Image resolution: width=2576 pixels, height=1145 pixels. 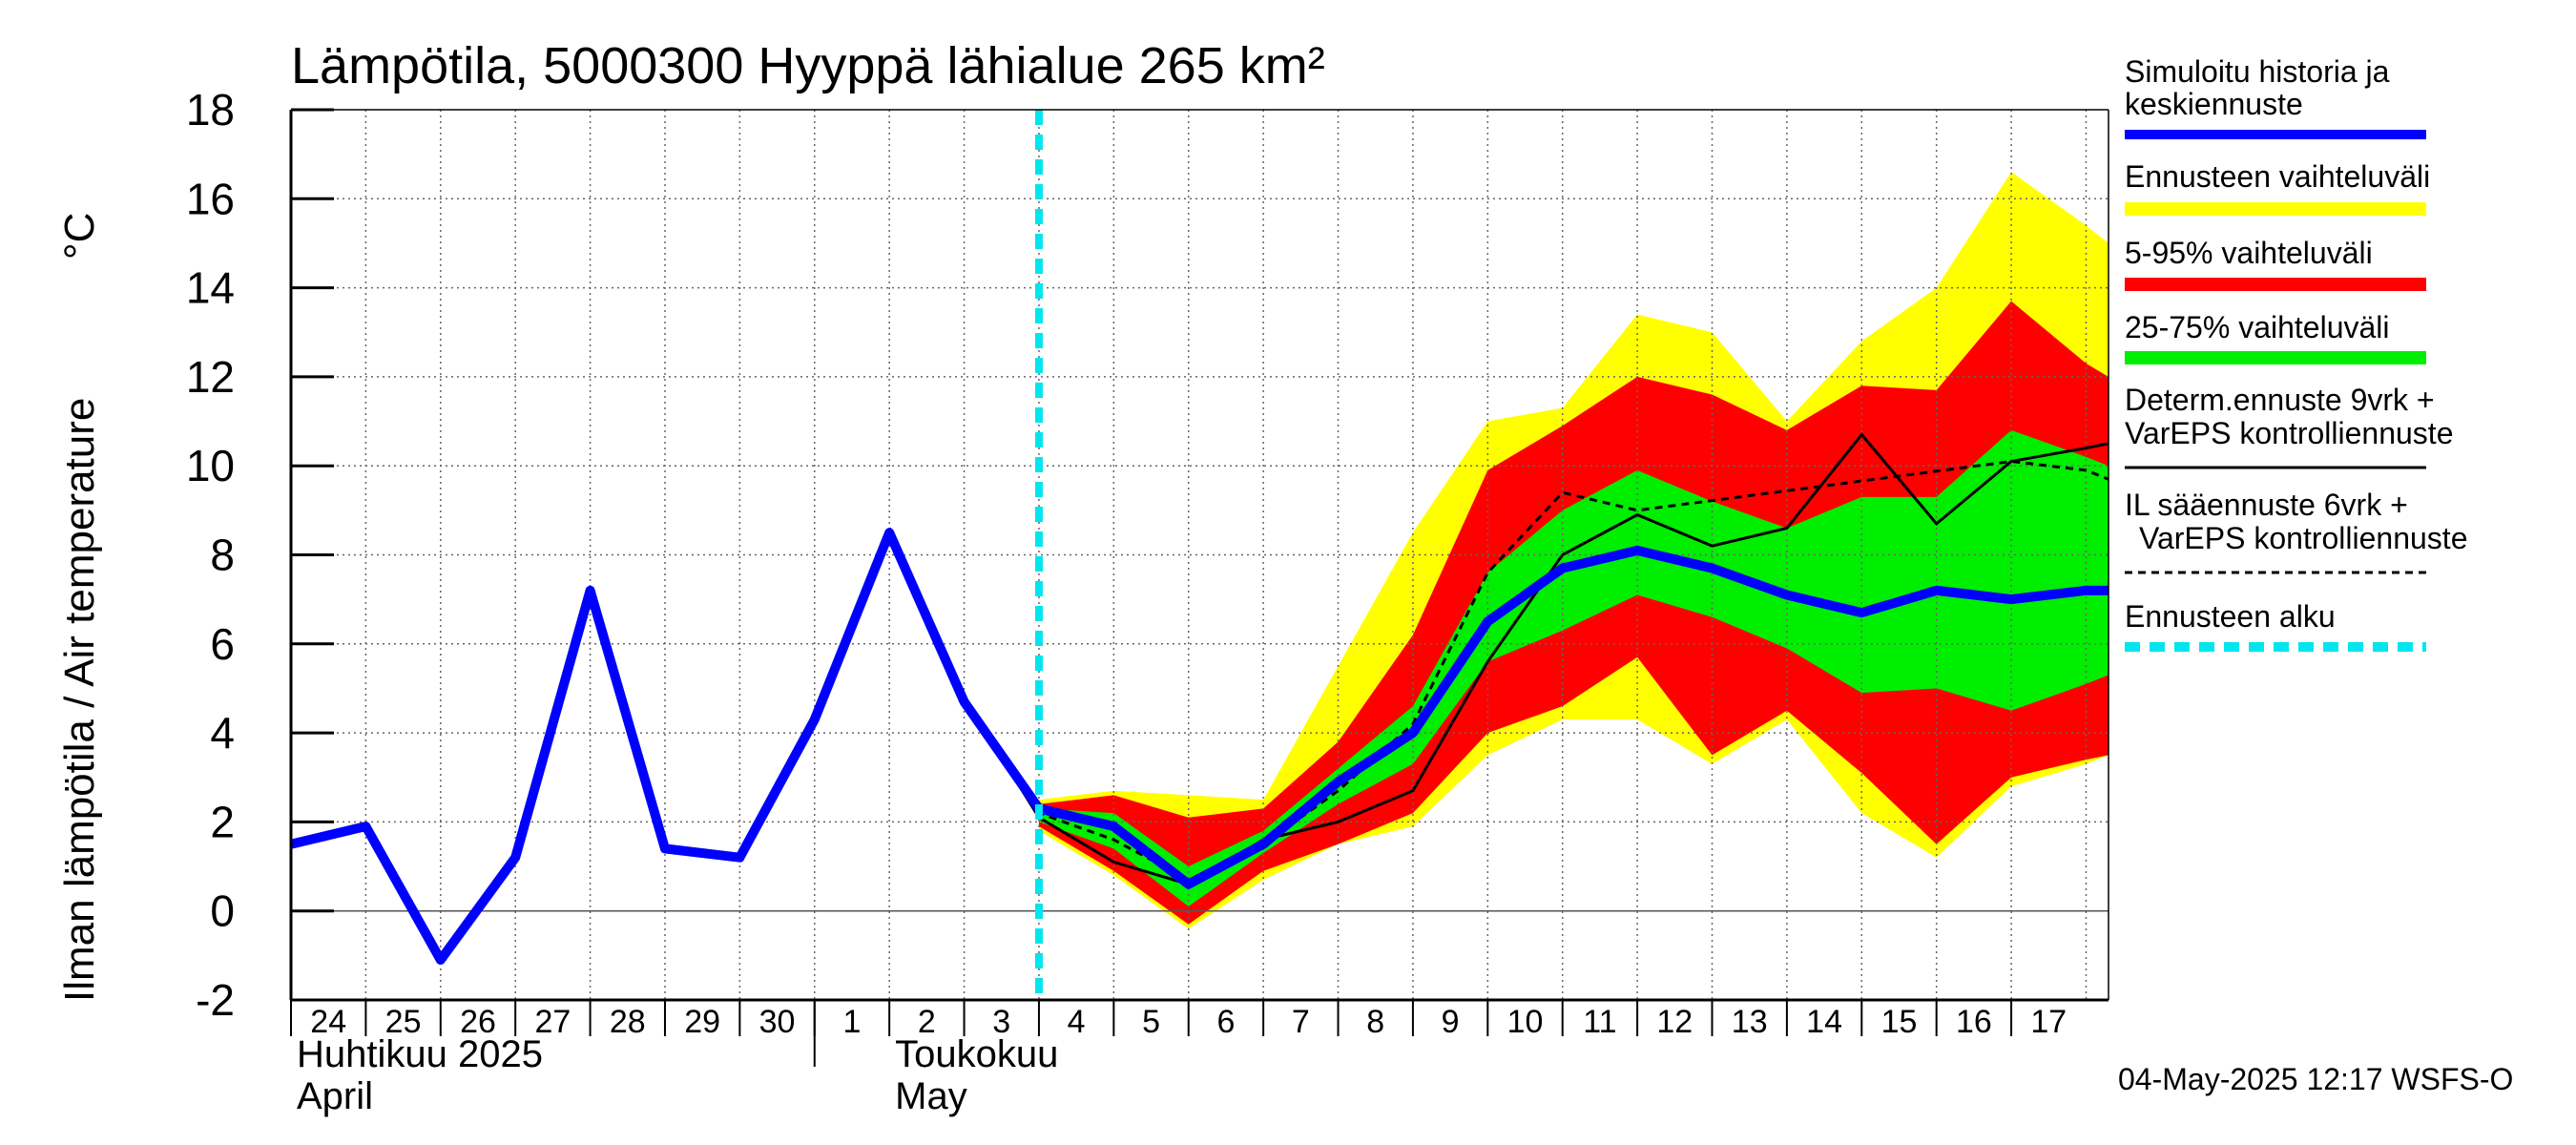 What do you see at coordinates (1375, 1022) in the screenshot?
I see `x-day-label: 8` at bounding box center [1375, 1022].